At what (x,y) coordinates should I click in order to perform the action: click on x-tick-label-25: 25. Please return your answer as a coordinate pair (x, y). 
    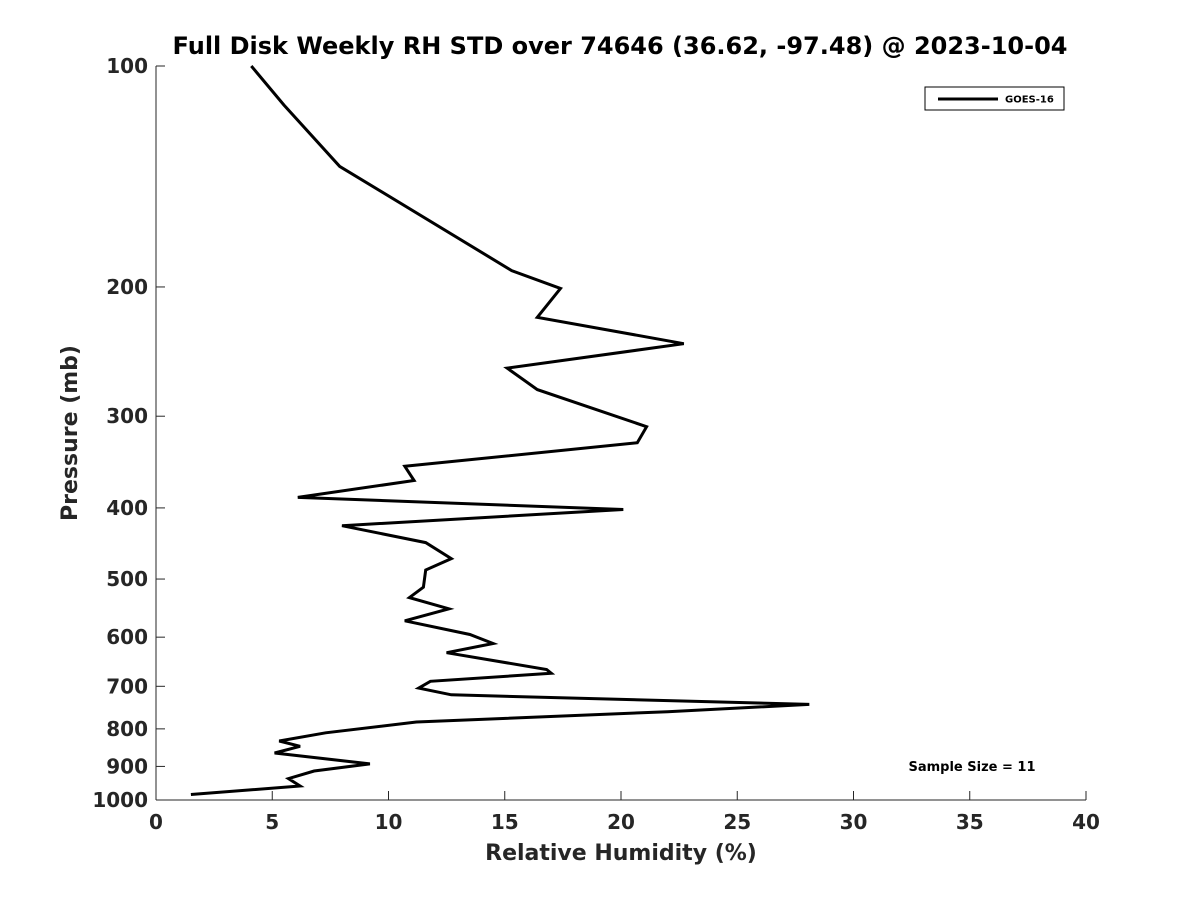
    Looking at the image, I should click on (737, 822).